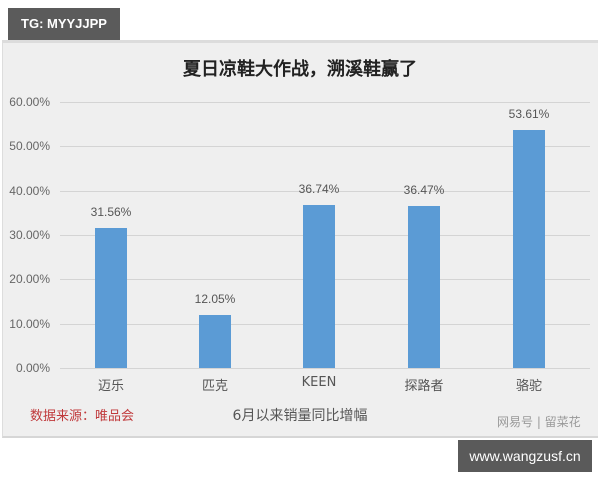  Describe the element at coordinates (215, 298) in the screenshot. I see `value-label: 12.05%` at that location.